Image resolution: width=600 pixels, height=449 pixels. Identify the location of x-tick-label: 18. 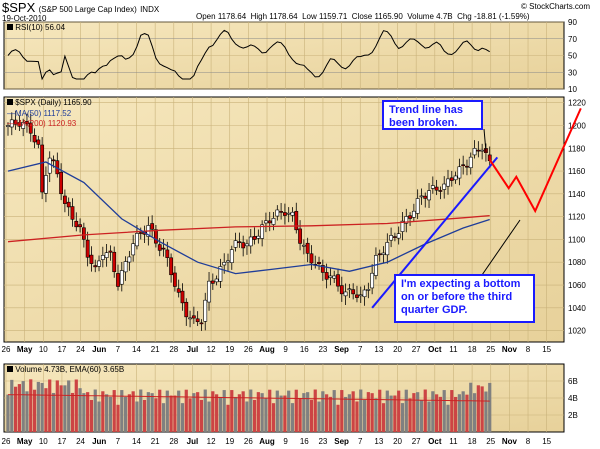
(472, 441).